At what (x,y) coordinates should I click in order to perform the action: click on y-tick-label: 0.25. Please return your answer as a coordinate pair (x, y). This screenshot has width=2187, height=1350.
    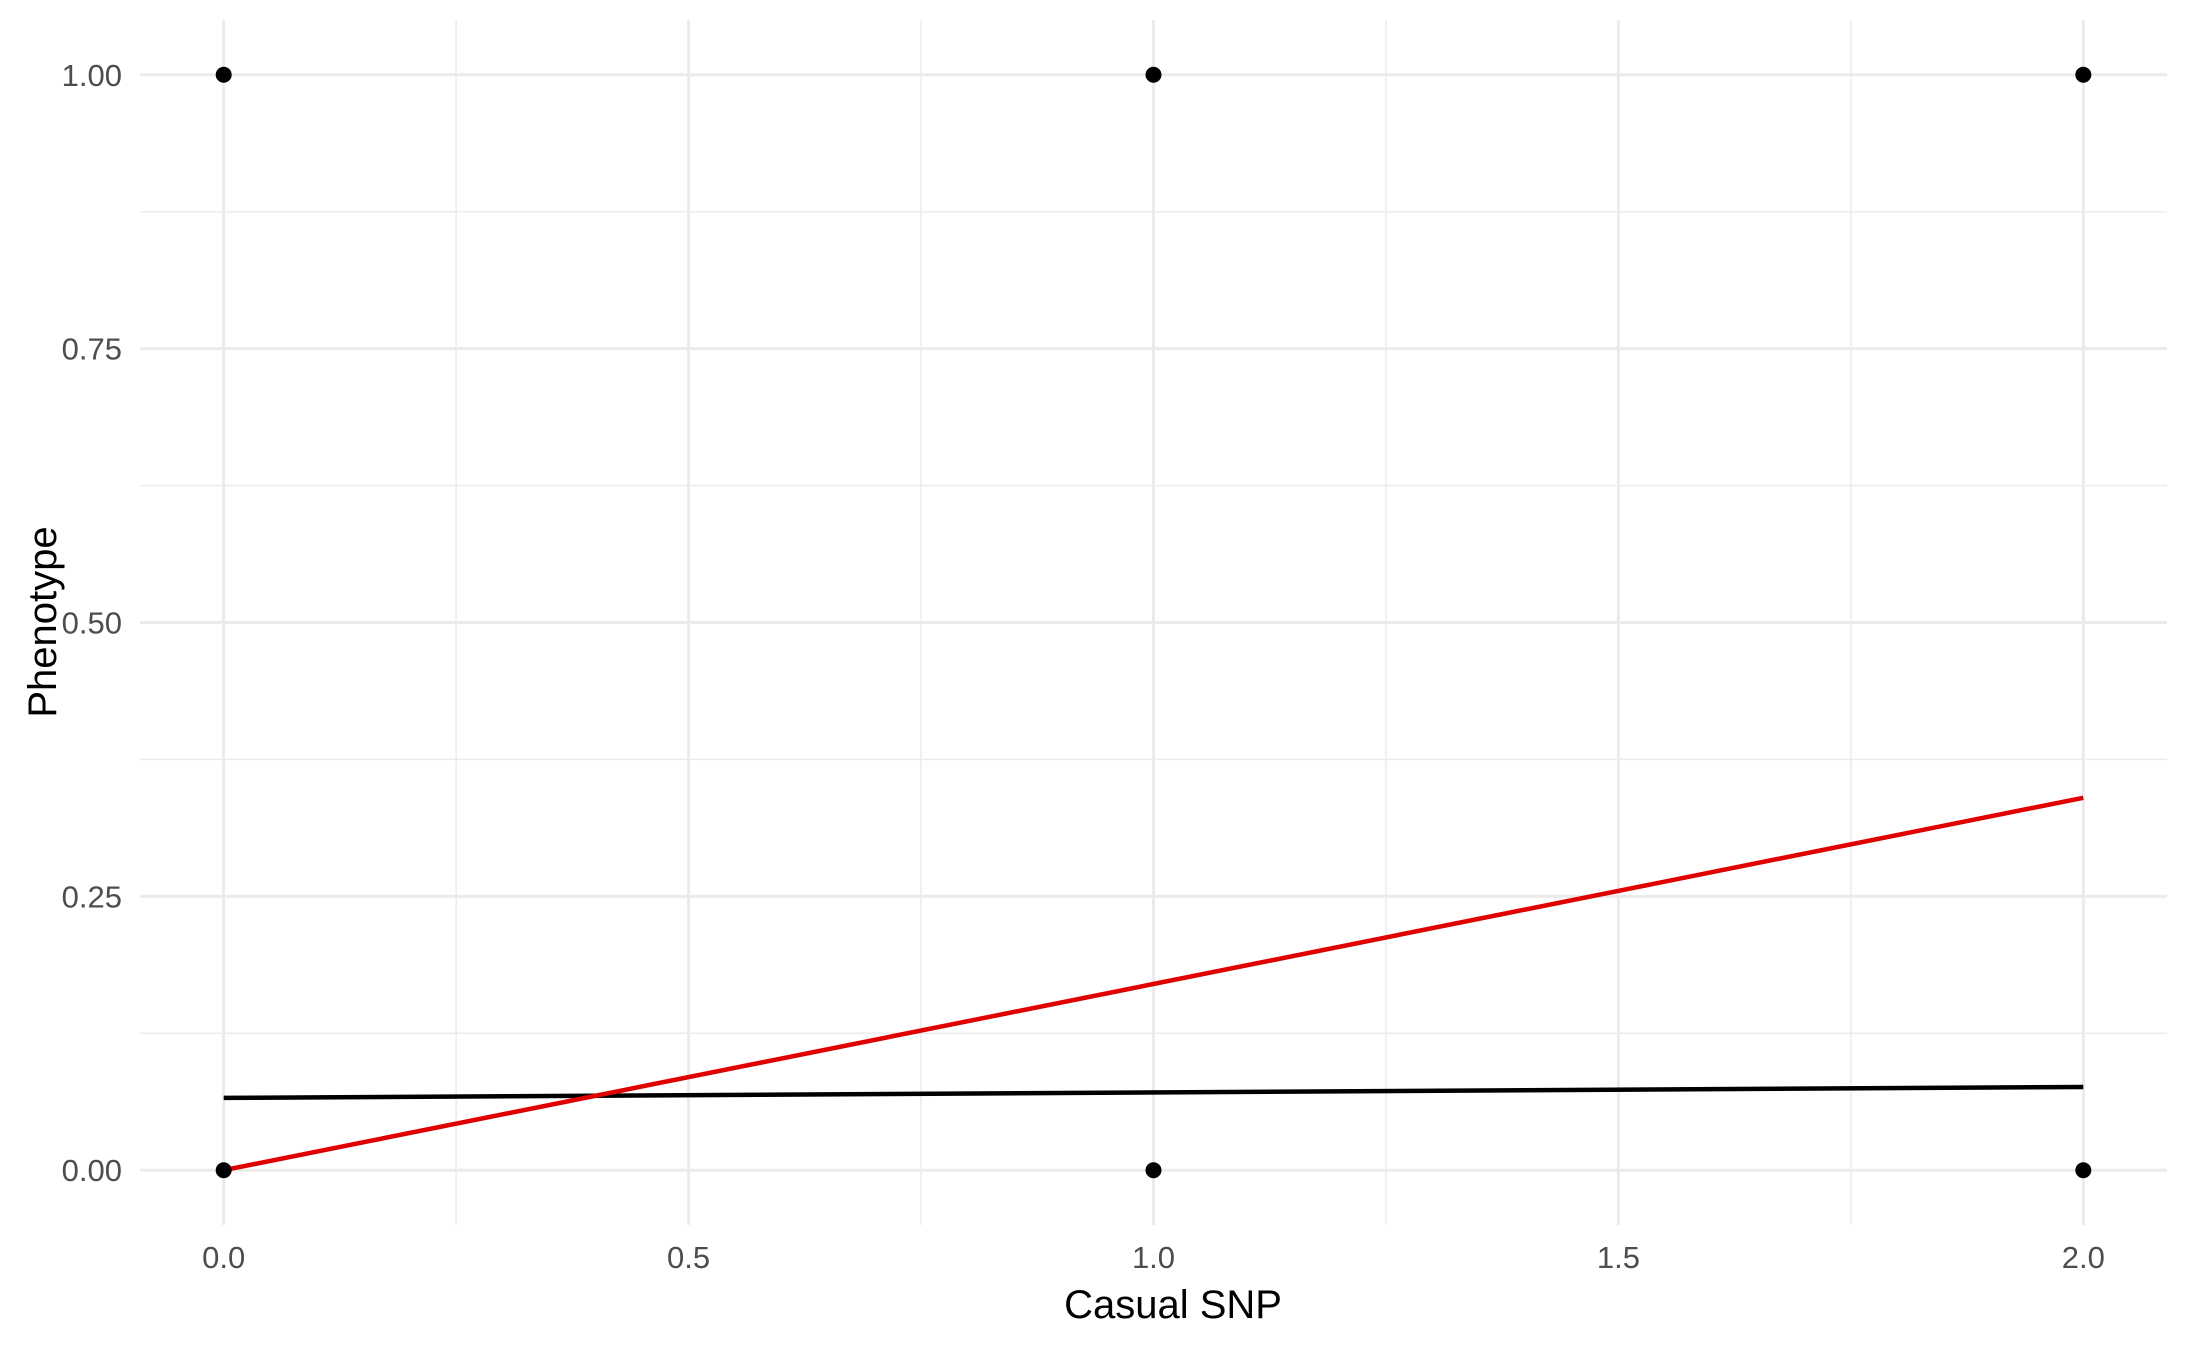
    Looking at the image, I should click on (92, 896).